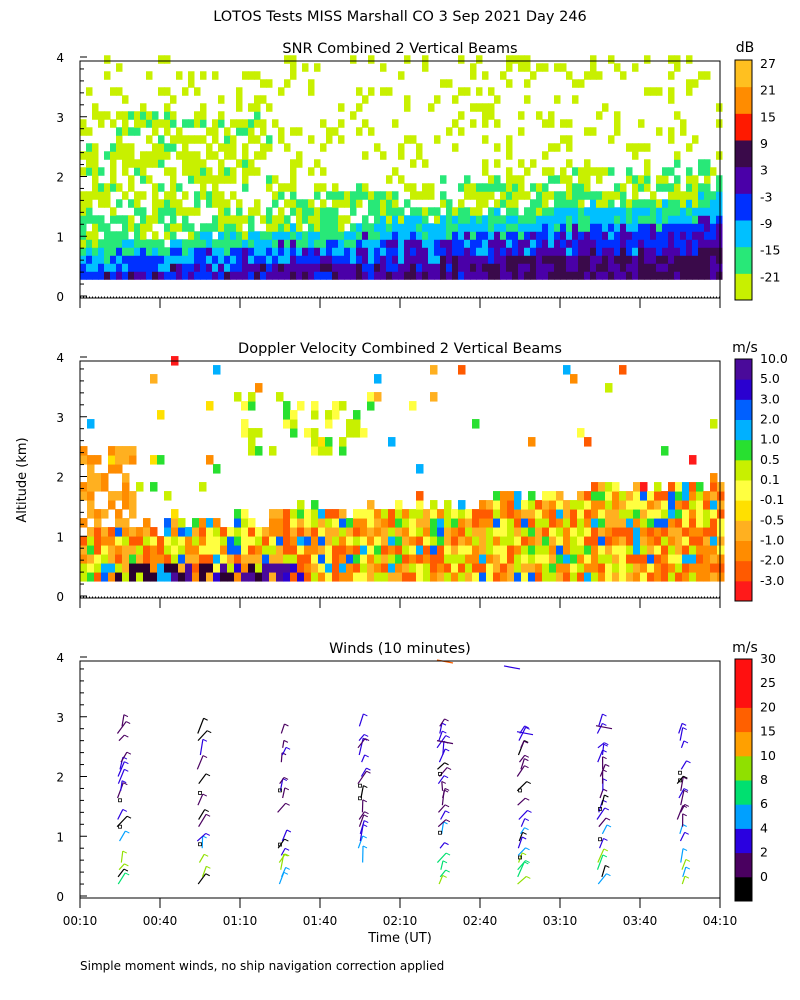 Image resolution: width=800 pixels, height=1000 pixels. What do you see at coordinates (743, 889) in the screenshot?
I see `colorbar-swatch` at bounding box center [743, 889].